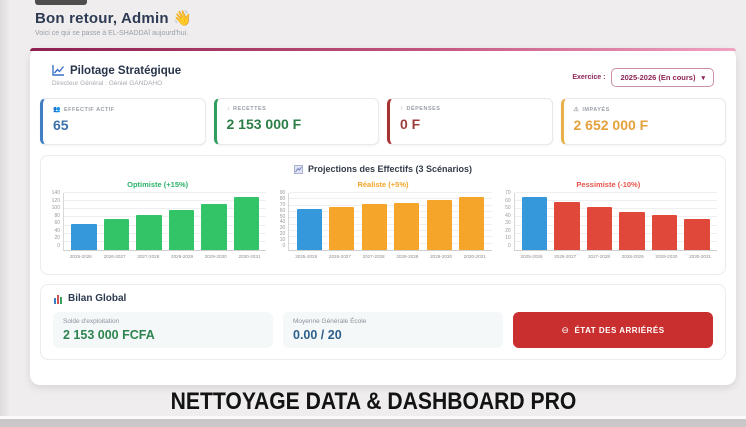  I want to click on left-edge-strip, so click(4, 213).